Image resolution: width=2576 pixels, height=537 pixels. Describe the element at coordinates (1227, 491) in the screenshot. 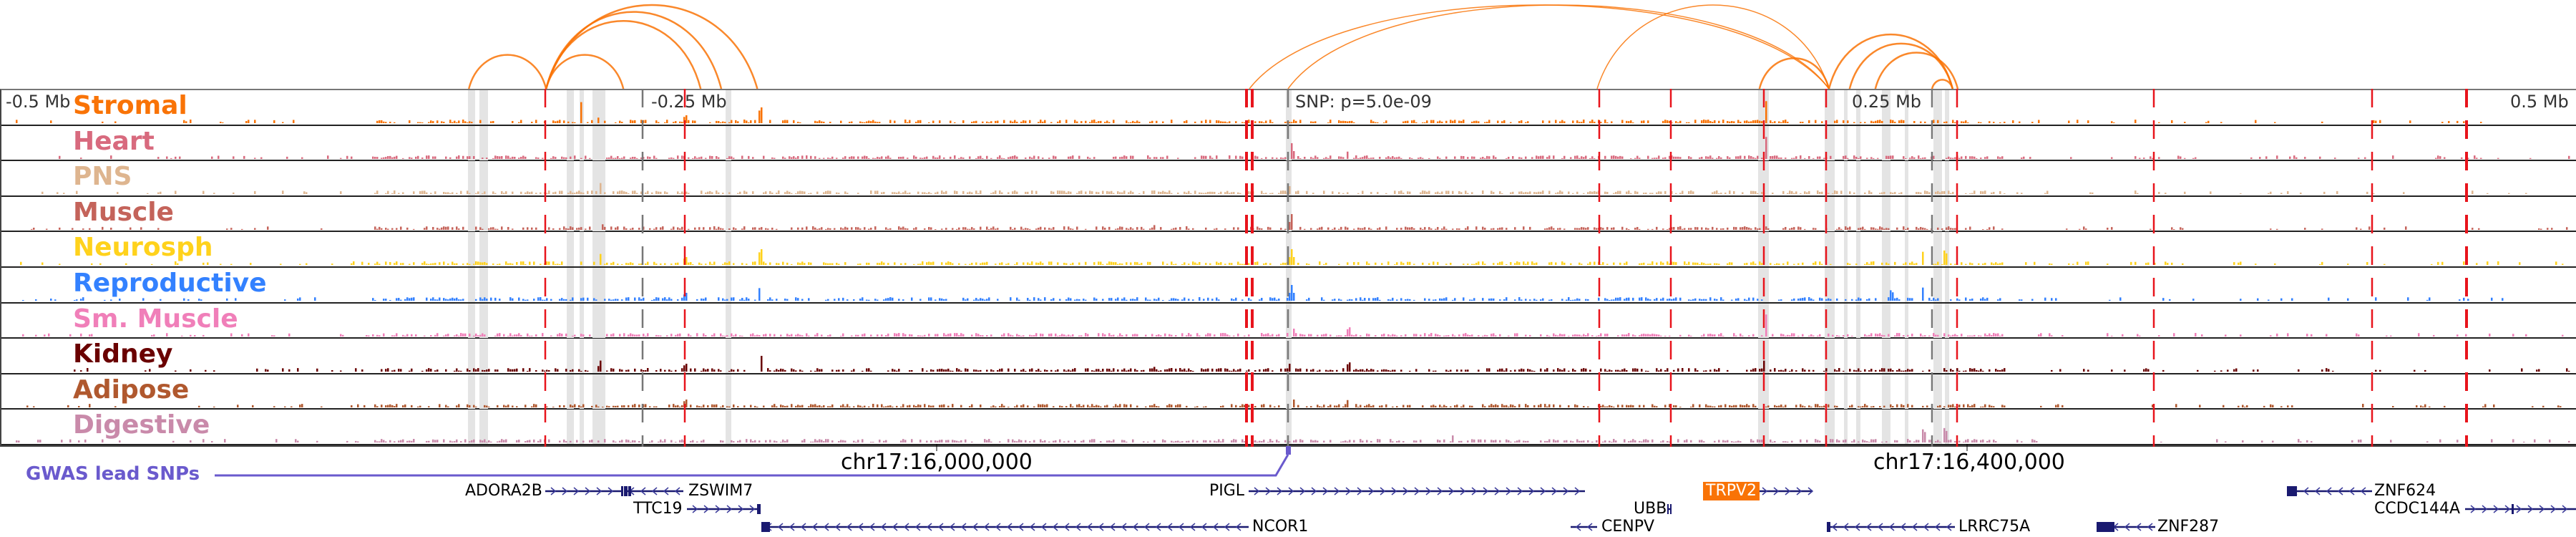

I see `gene-label: PIGL` at that location.